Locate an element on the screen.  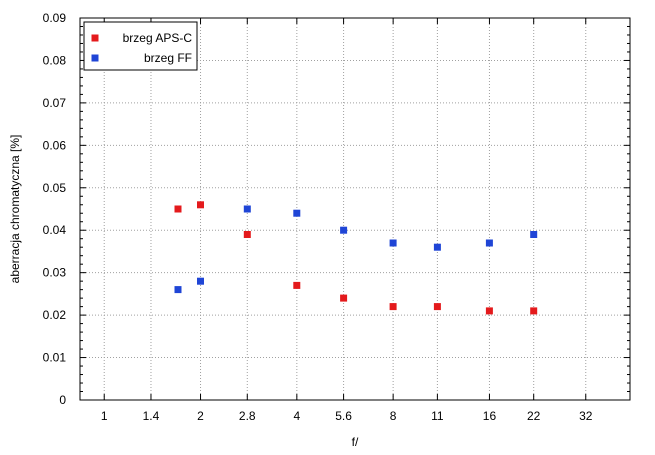
y-tick-label: 0.08 is located at coordinates (55, 60).